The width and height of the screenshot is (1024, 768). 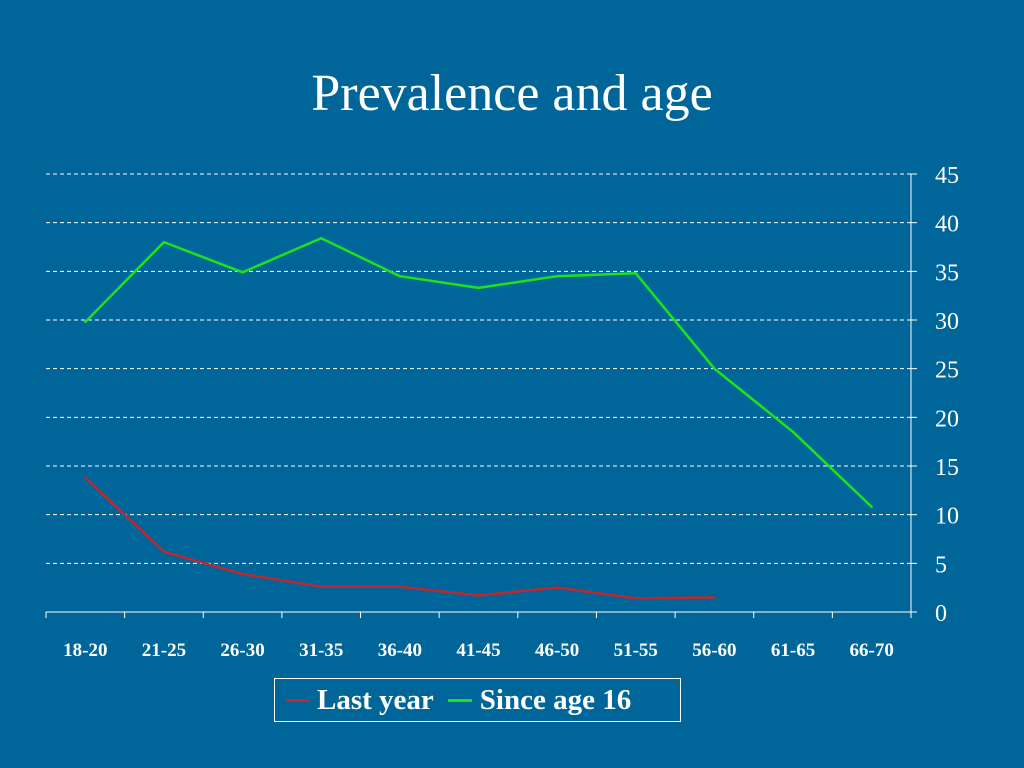 What do you see at coordinates (375, 699) in the screenshot?
I see `legend-label-last-year: Last year` at bounding box center [375, 699].